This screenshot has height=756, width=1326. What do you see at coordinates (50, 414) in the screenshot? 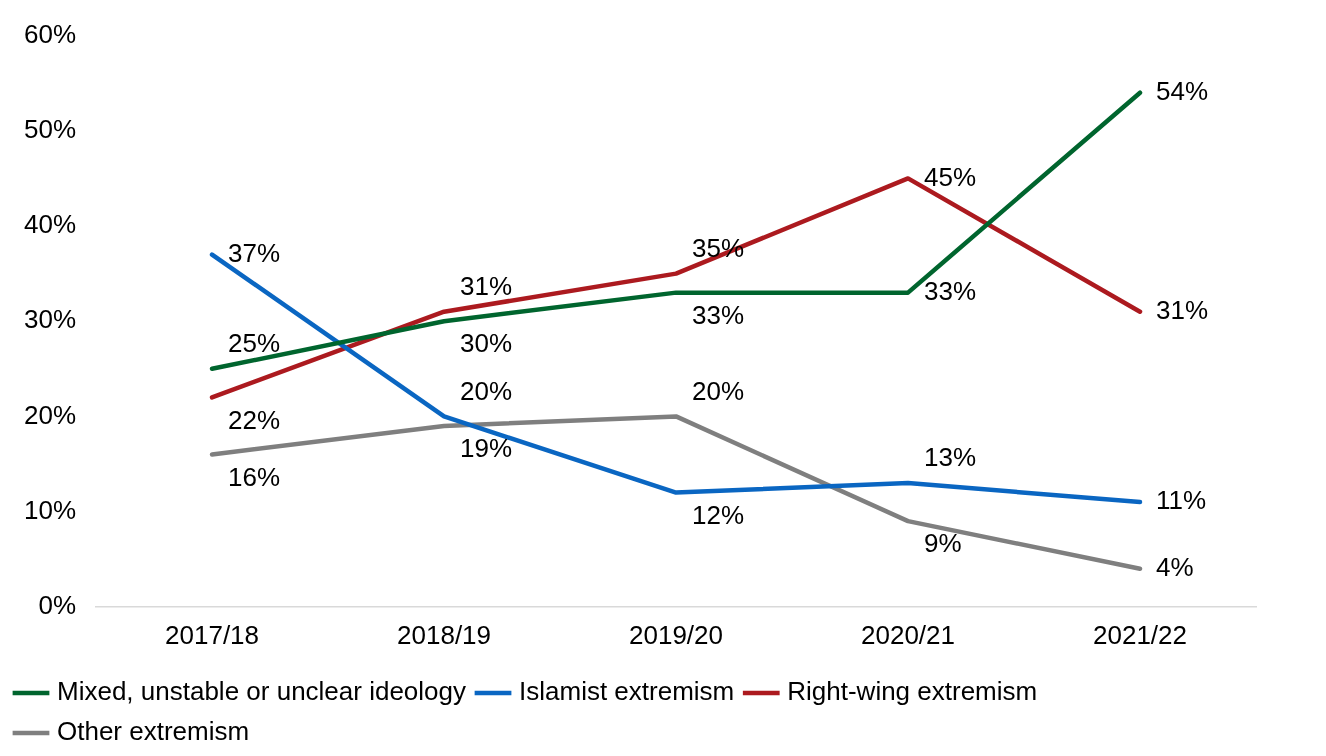
I see `y-tick-label: 20%` at bounding box center [50, 414].